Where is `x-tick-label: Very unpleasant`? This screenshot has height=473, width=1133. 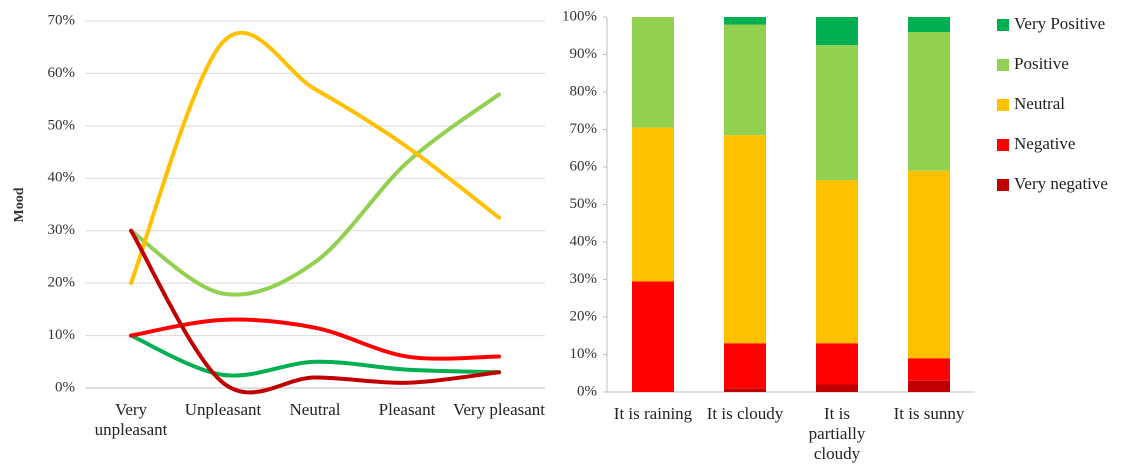 x-tick-label: Very unpleasant is located at coordinates (131, 419).